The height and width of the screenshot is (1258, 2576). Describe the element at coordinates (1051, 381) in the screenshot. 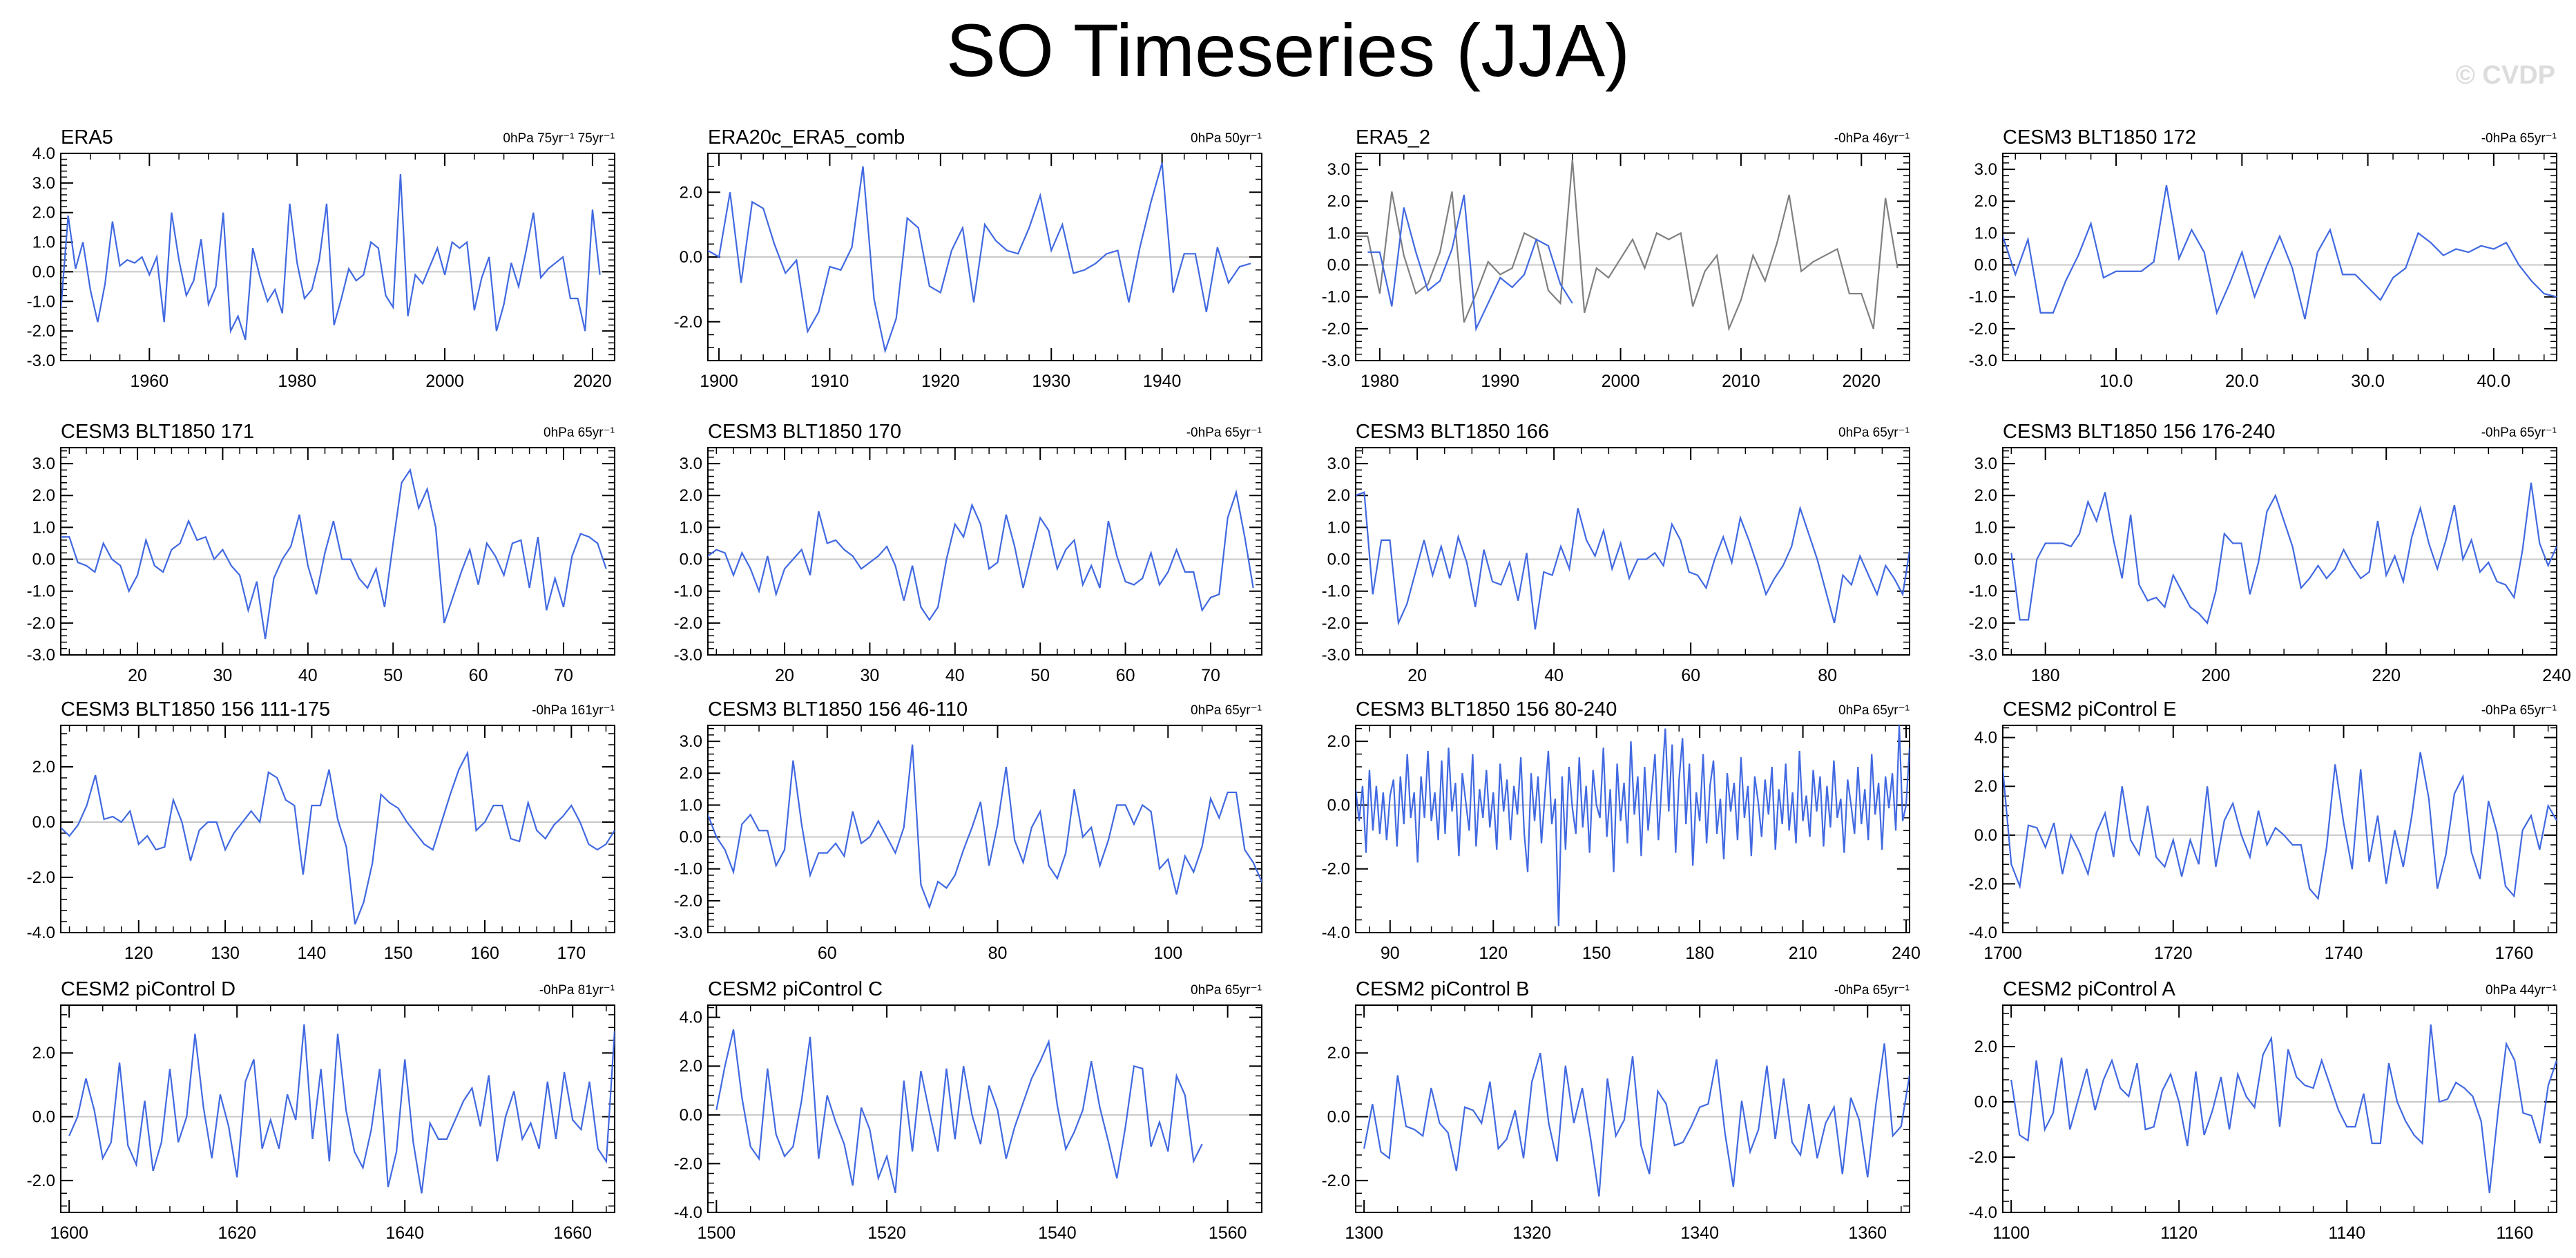

I see `x-tick-label: 1930` at that location.